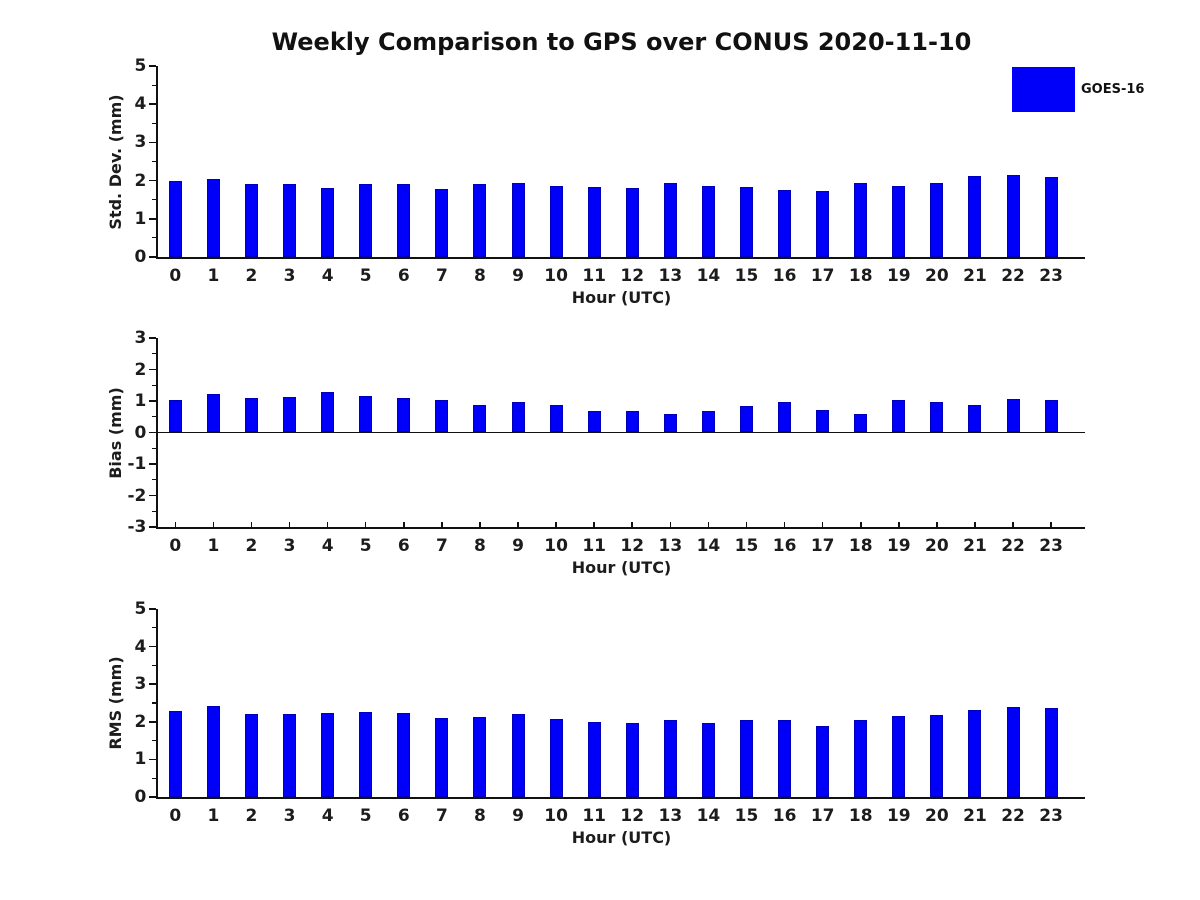 Image resolution: width=1200 pixels, height=900 pixels. I want to click on panel3-xtick-label: 12, so click(632, 816).